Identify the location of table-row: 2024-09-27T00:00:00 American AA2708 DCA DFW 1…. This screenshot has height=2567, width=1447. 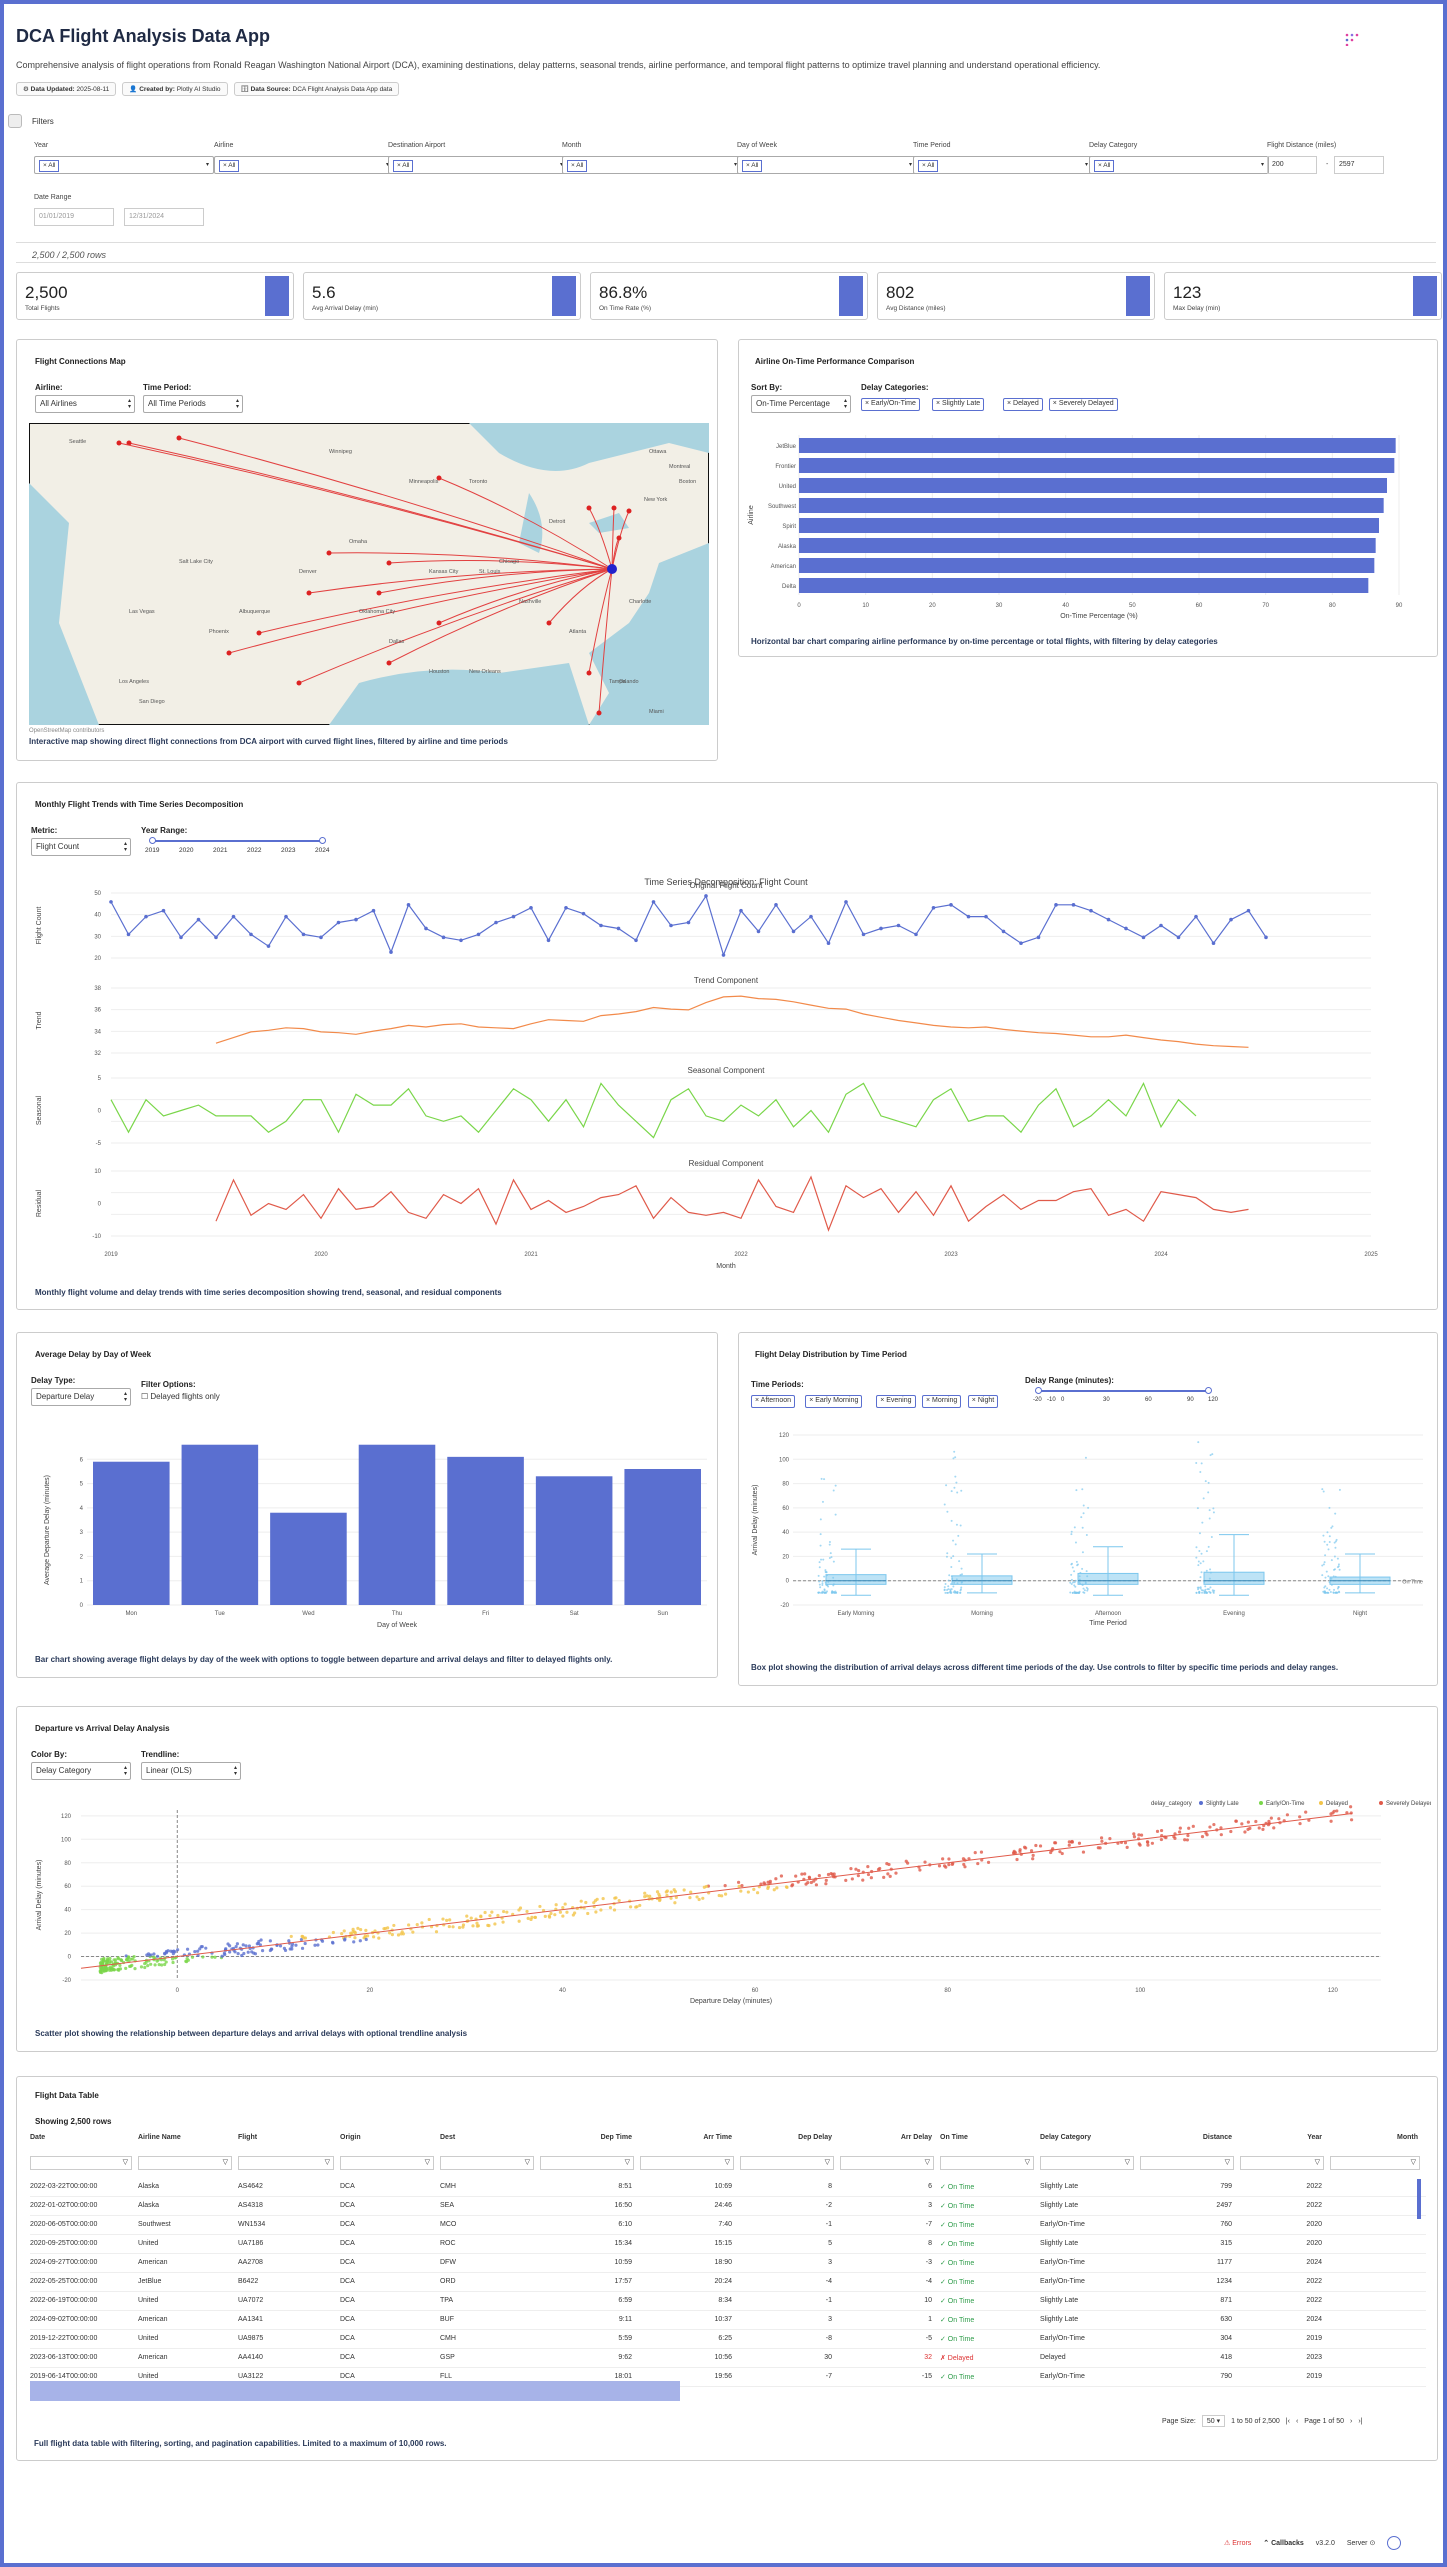
(728, 2263).